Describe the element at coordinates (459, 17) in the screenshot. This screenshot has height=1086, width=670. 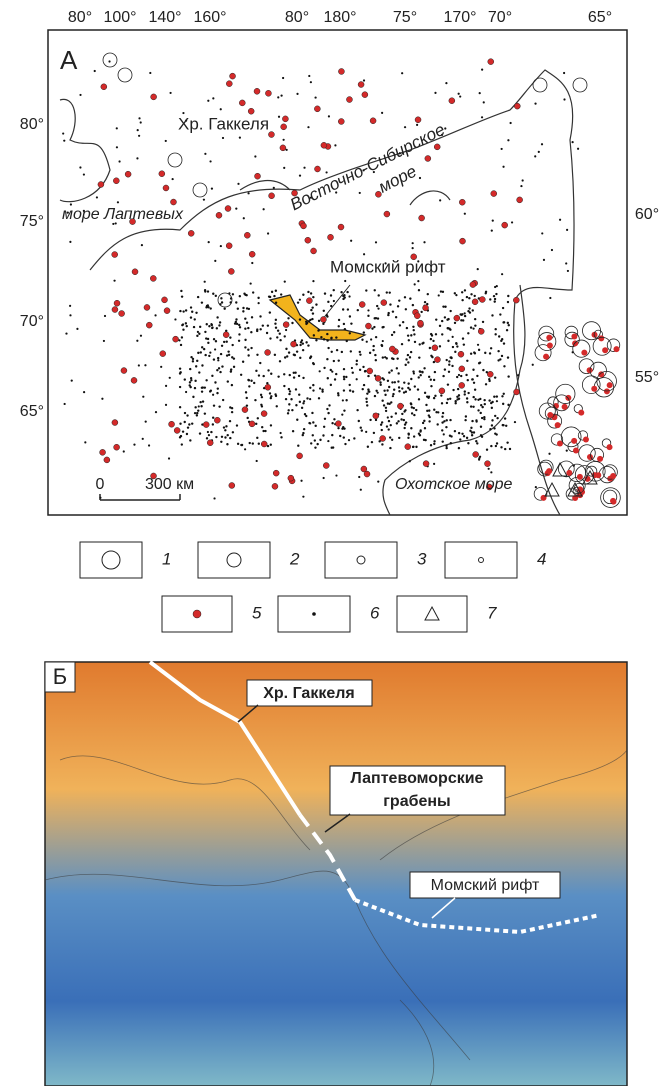
I see `longitude-label: 170°` at that location.